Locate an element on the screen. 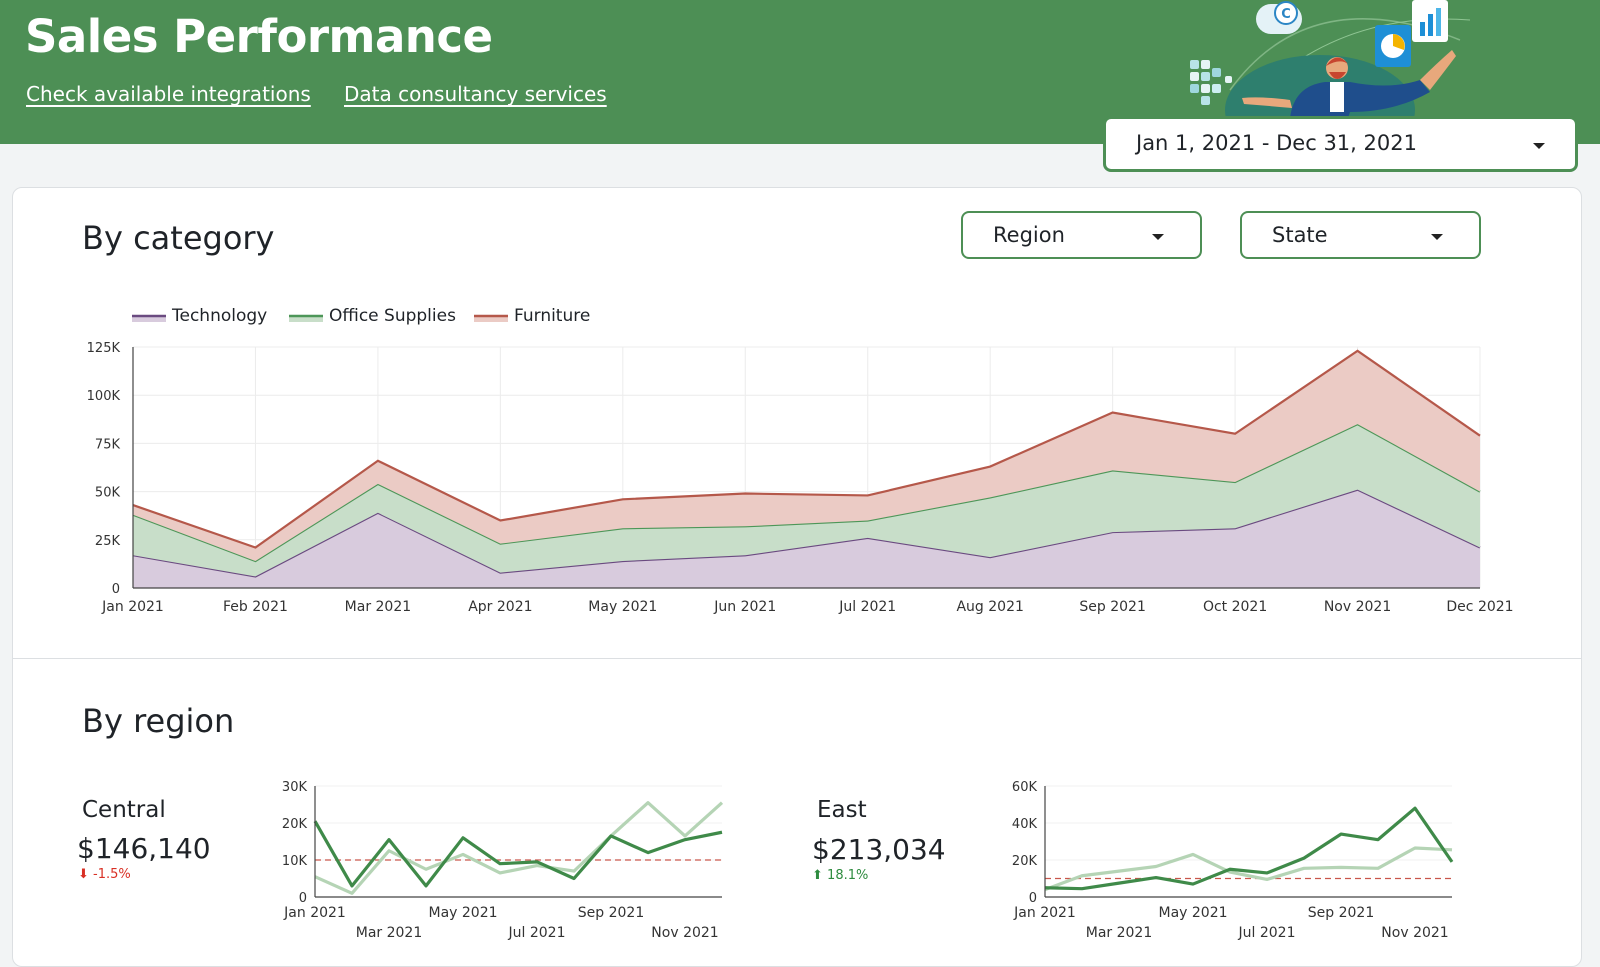 The image size is (1600, 967). header-illustration: C is located at coordinates (1330, 59).